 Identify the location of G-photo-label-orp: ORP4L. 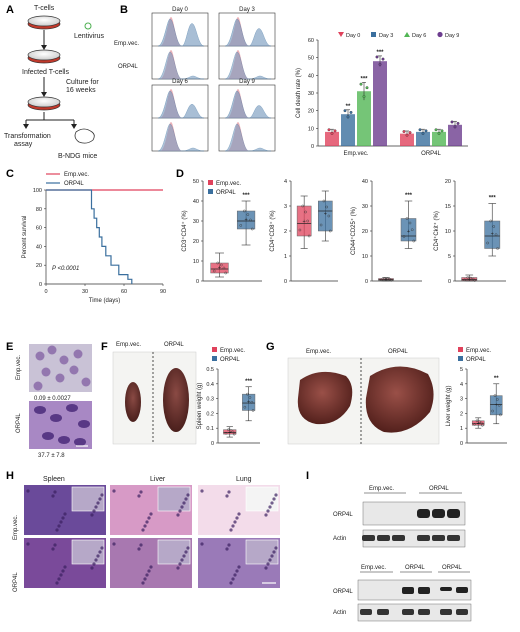
(398, 352).